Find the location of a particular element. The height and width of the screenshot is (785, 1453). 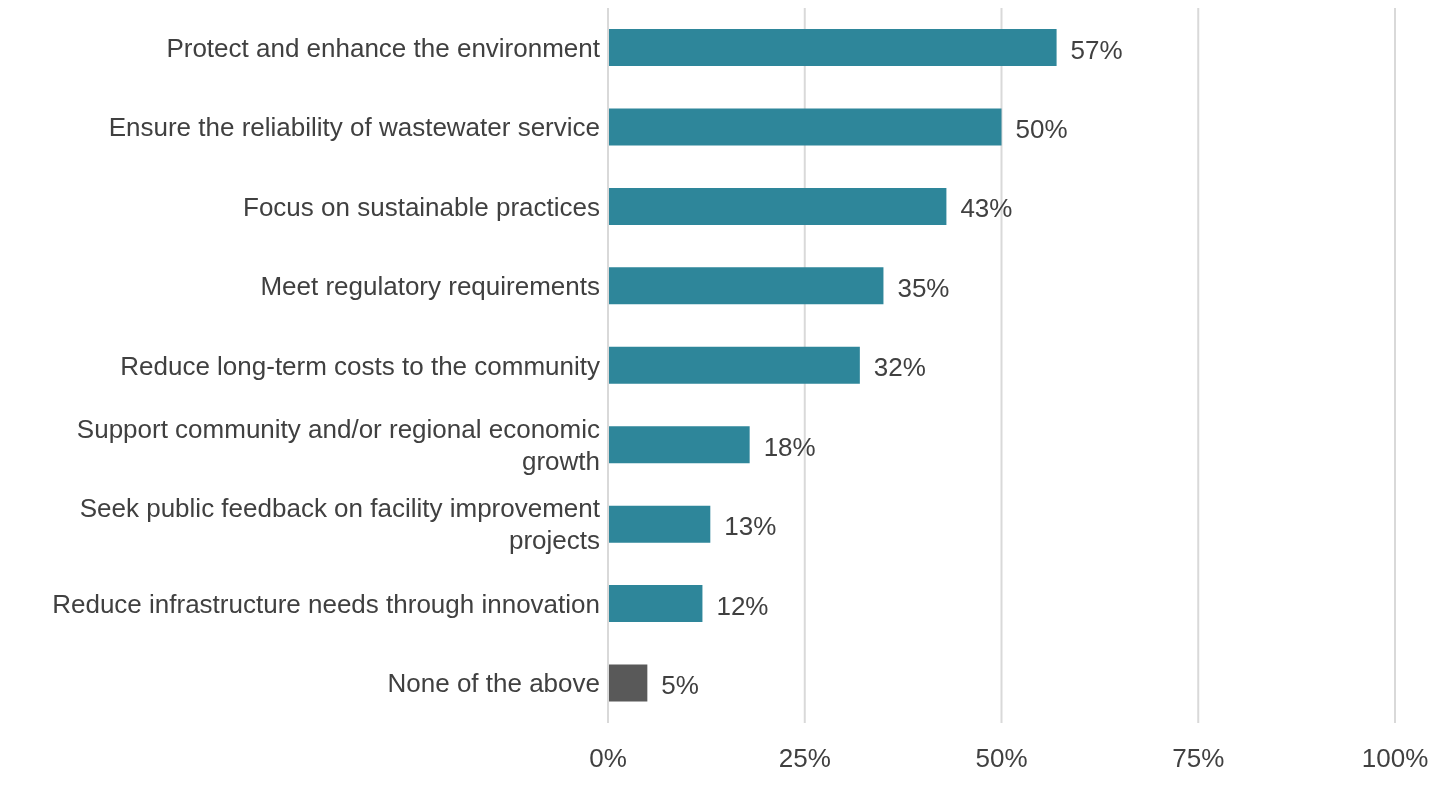

x-tick-label: 100% is located at coordinates (1395, 758).